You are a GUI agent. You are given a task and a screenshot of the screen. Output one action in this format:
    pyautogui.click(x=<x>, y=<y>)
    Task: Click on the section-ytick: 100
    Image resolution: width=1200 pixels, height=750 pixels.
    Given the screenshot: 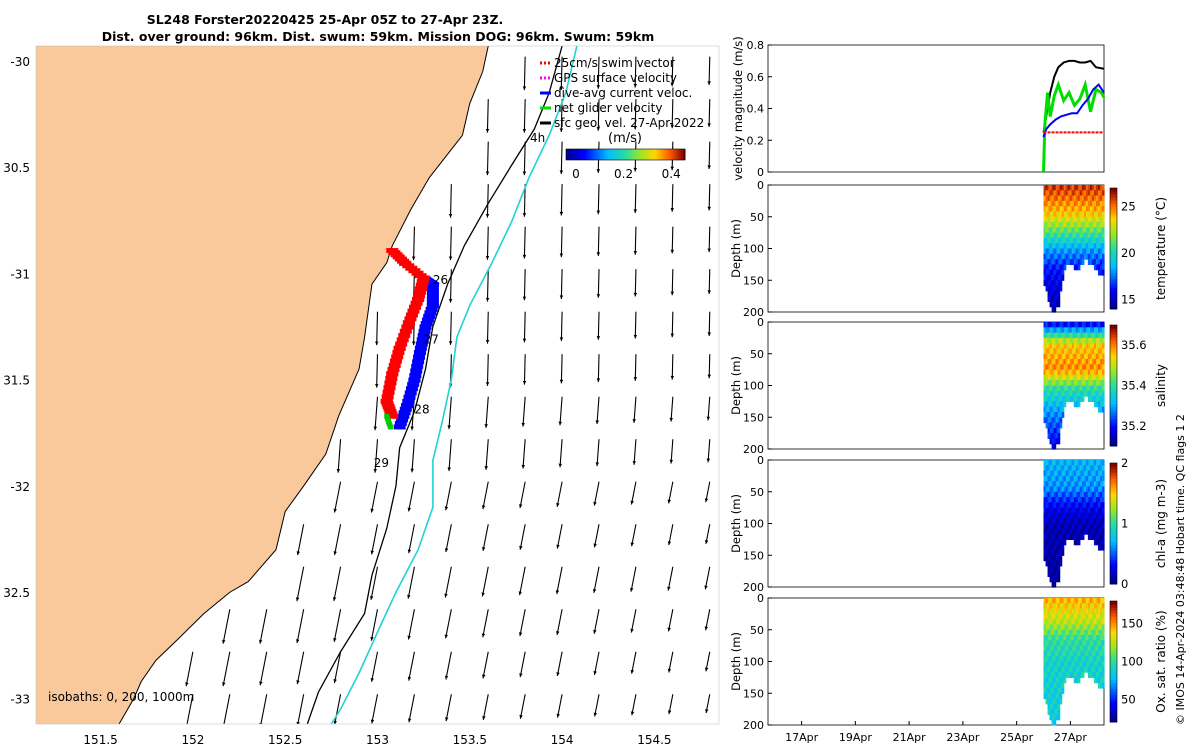 What is the action you would take?
    pyautogui.click(x=753, y=662)
    